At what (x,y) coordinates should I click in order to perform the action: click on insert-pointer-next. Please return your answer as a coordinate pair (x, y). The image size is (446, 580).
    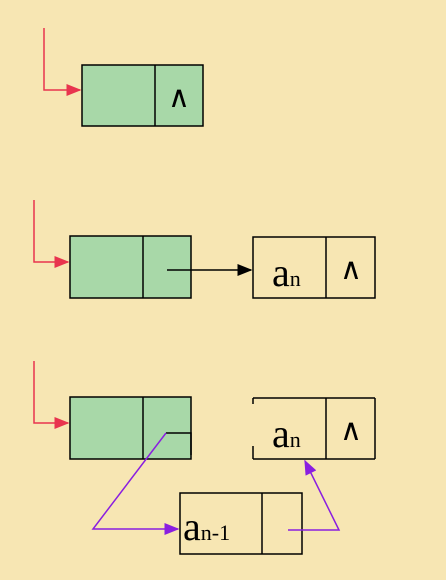
    Looking at the image, I should click on (314, 495).